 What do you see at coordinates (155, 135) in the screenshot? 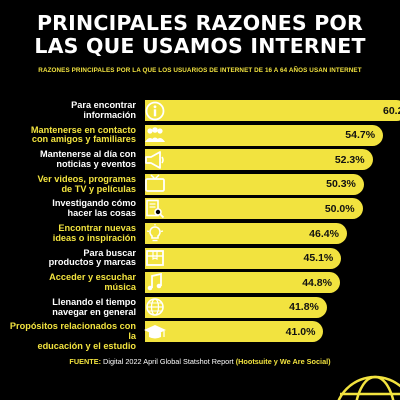
I see `people-icon` at bounding box center [155, 135].